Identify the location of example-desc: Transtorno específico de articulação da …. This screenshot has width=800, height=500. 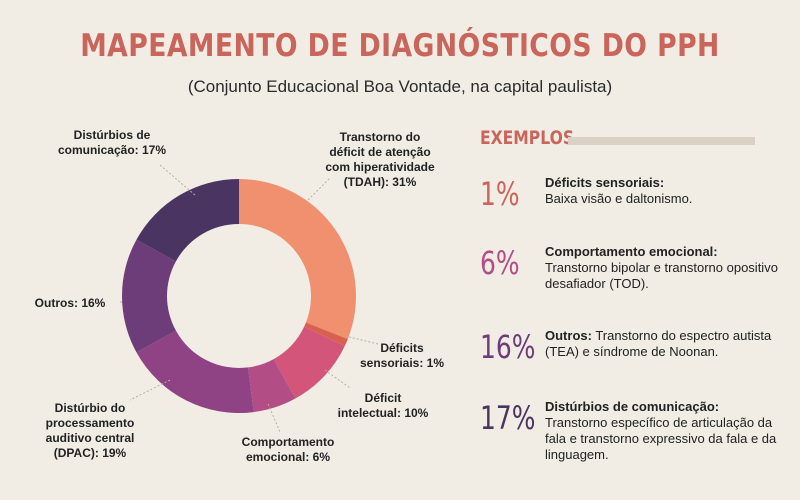
(661, 438).